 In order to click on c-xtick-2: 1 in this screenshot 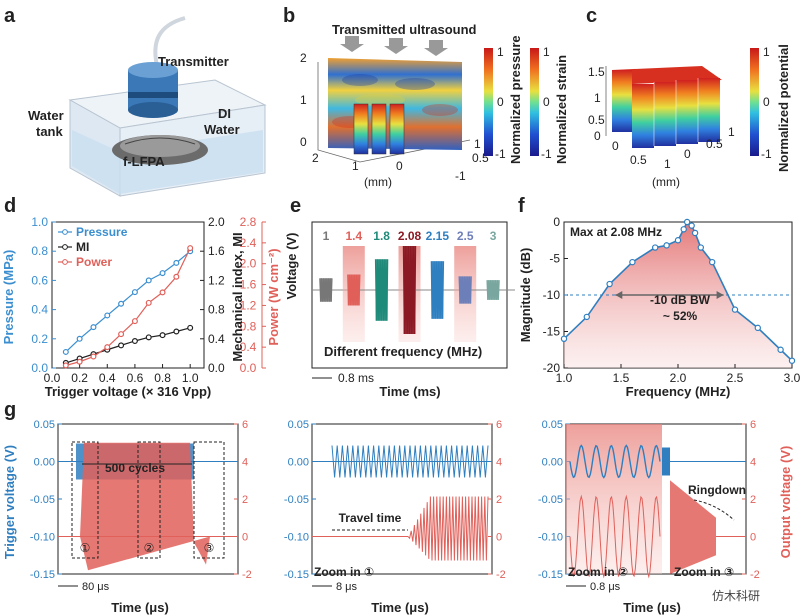, I will do `click(667, 164)`.